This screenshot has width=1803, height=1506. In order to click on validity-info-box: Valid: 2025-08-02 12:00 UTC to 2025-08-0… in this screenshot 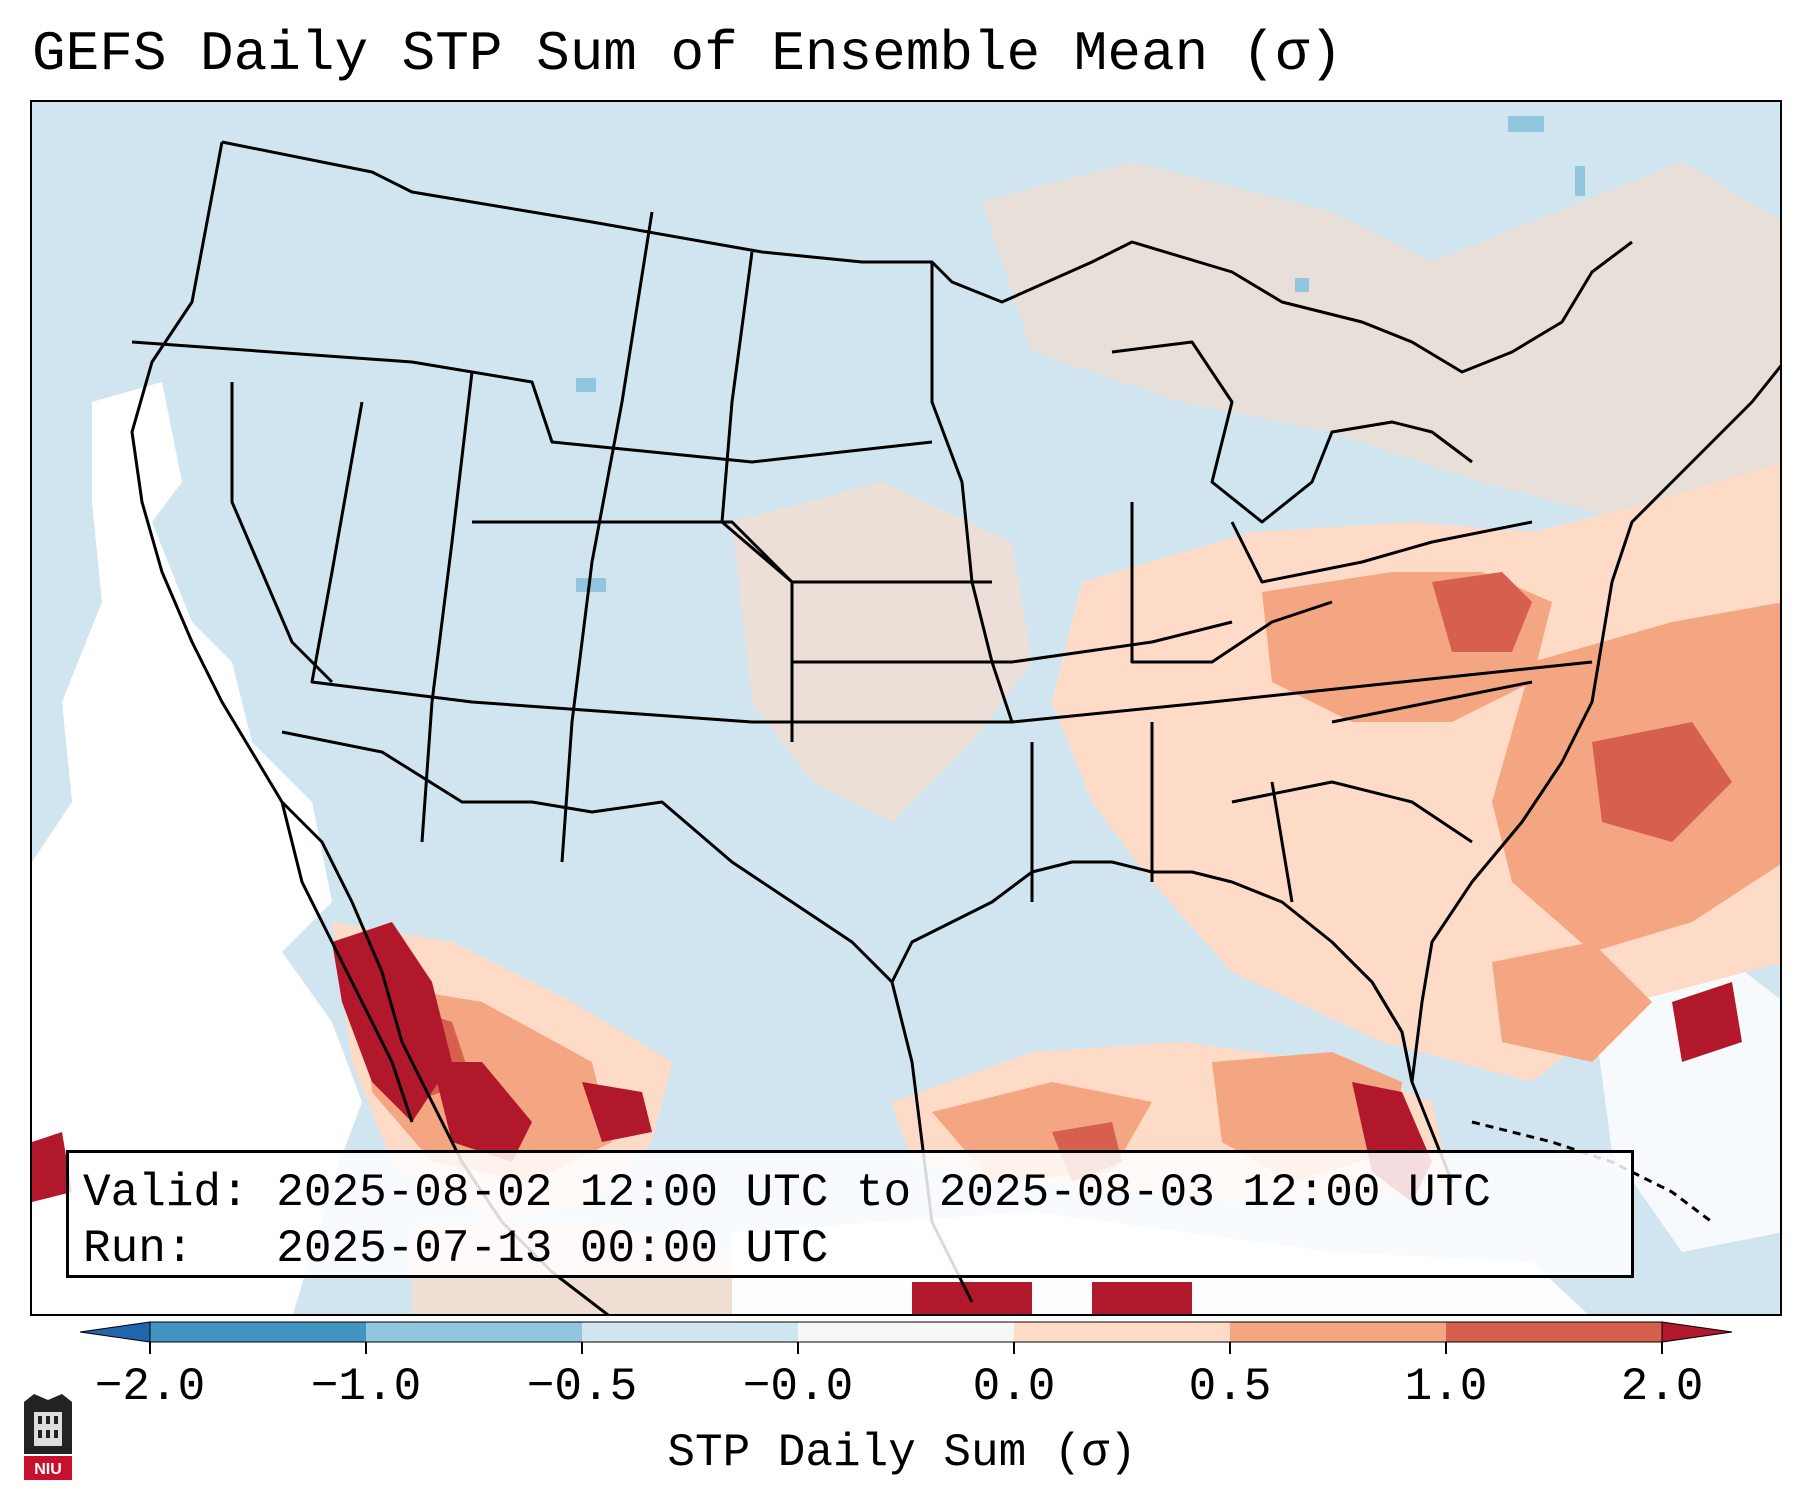, I will do `click(850, 1214)`.